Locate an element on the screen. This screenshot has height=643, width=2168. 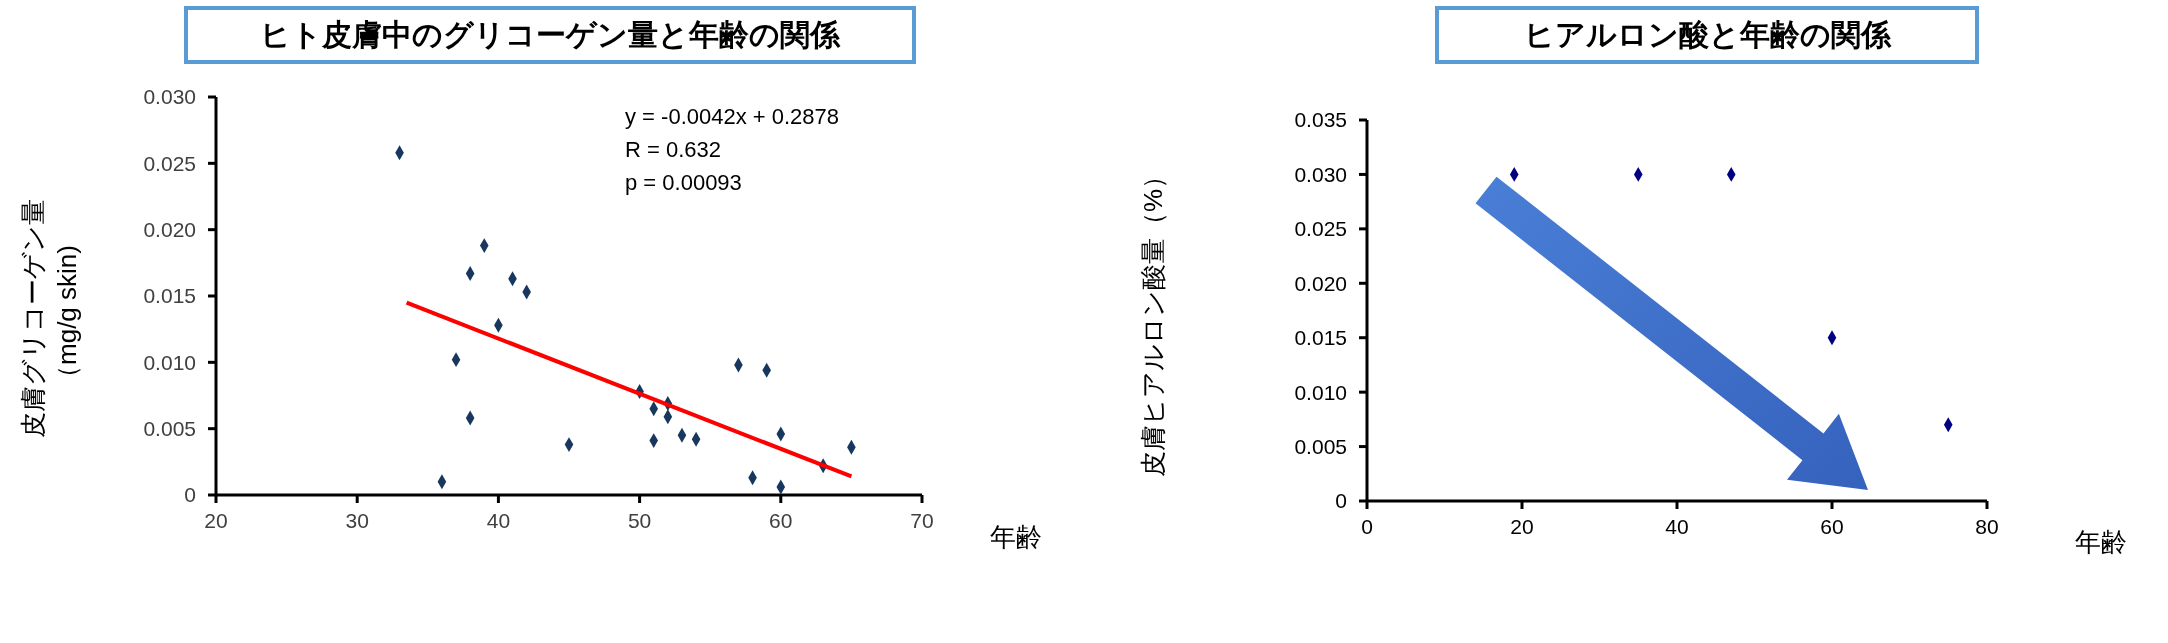
x-tick-label: 50 is located at coordinates (639, 520).